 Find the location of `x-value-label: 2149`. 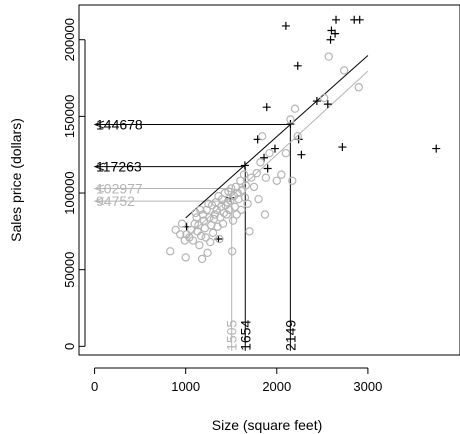

x-value-label: 2149 is located at coordinates (290, 335).